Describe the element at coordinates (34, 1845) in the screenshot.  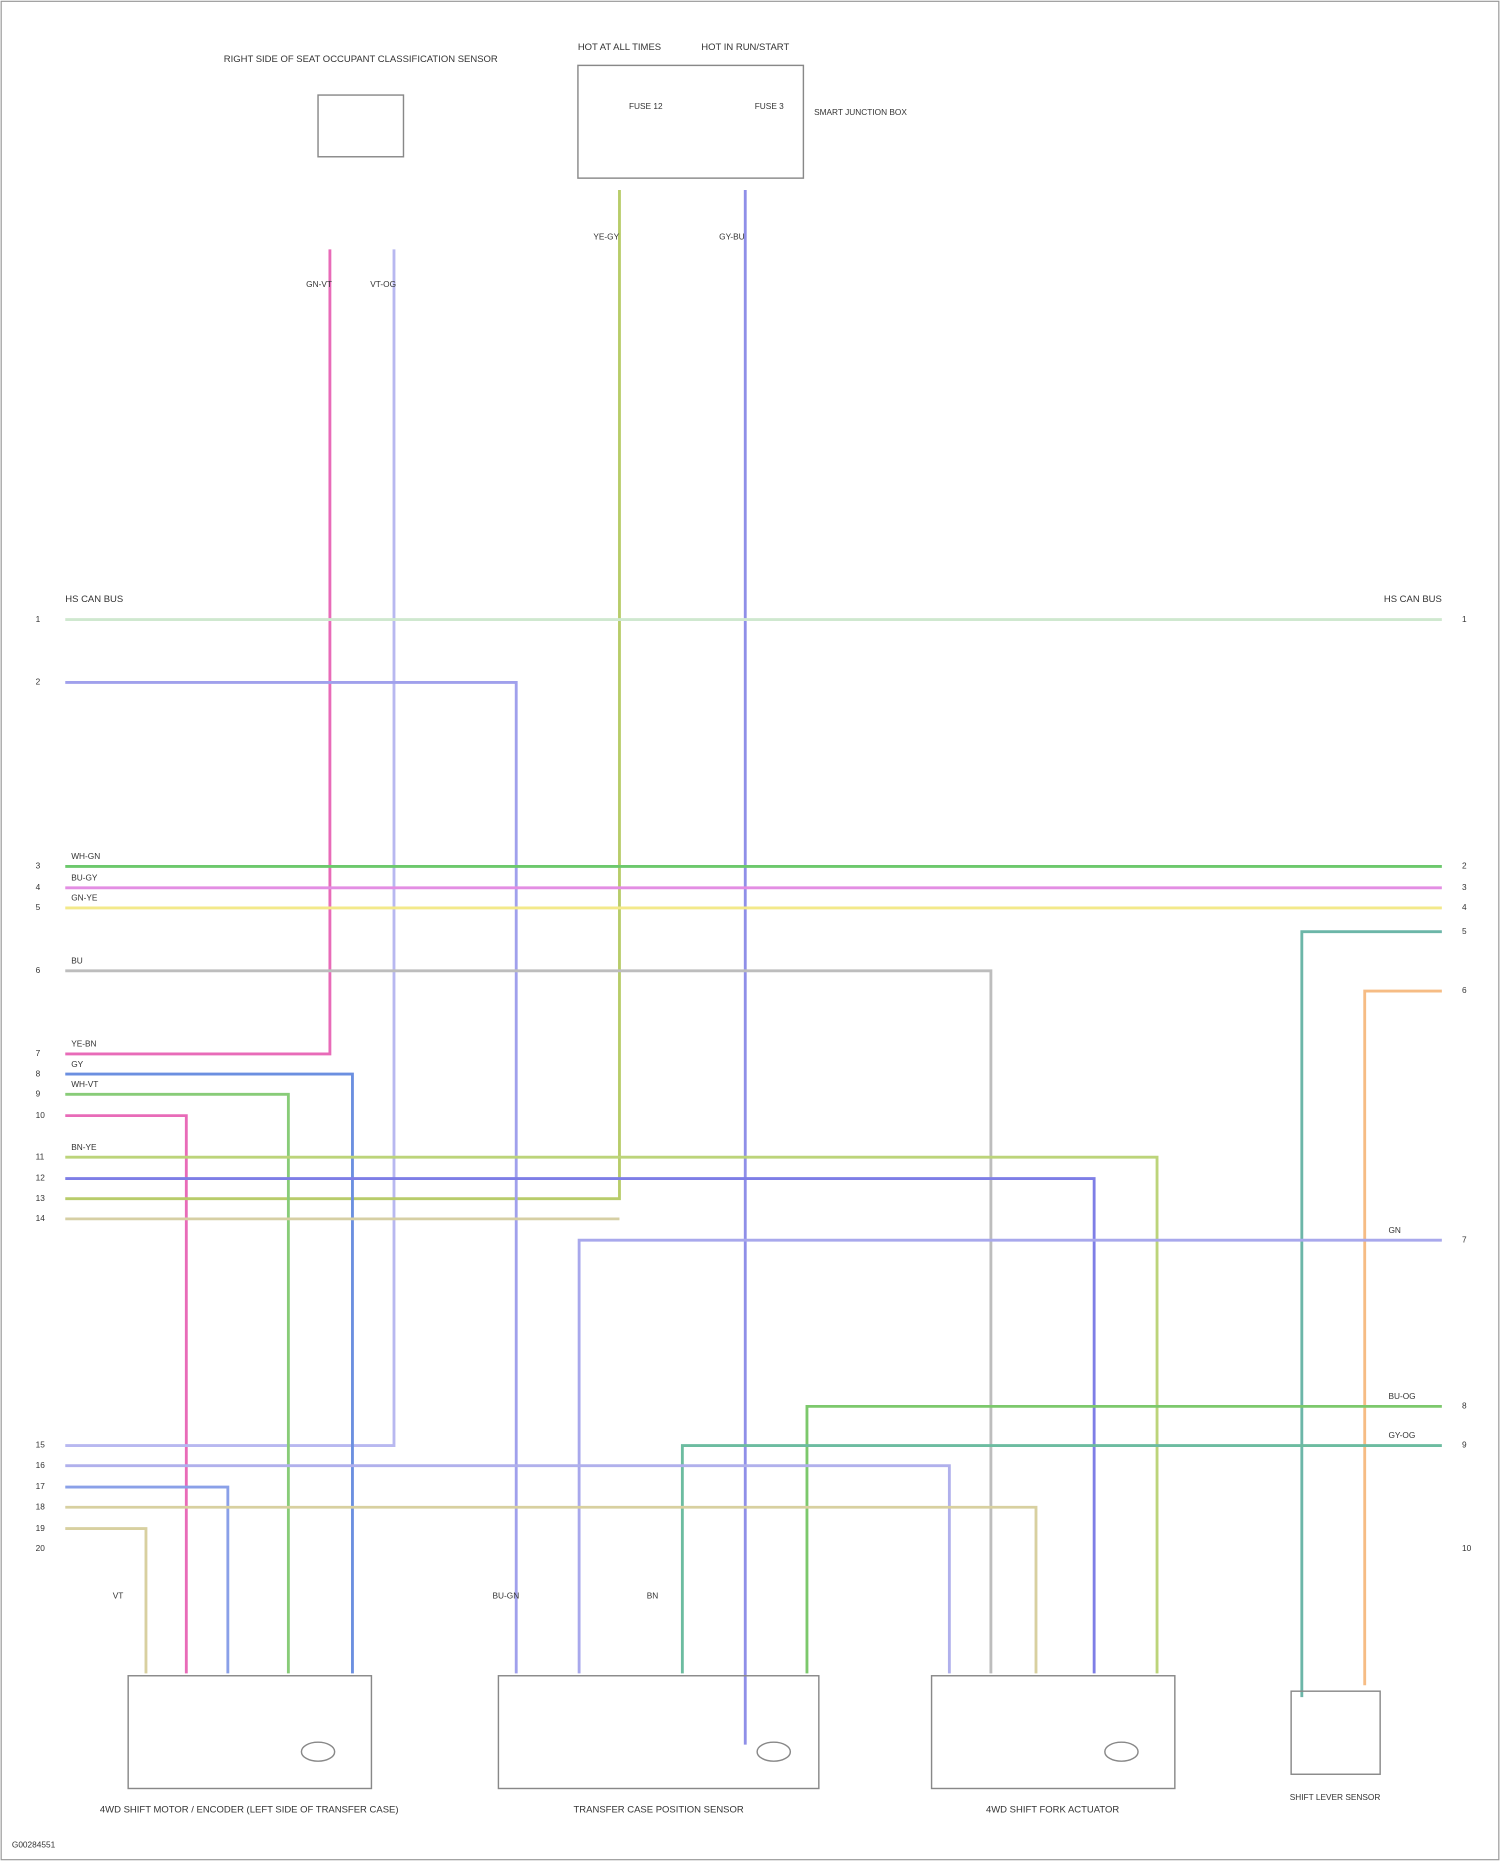
I see `footer-code: G00284551` at that location.